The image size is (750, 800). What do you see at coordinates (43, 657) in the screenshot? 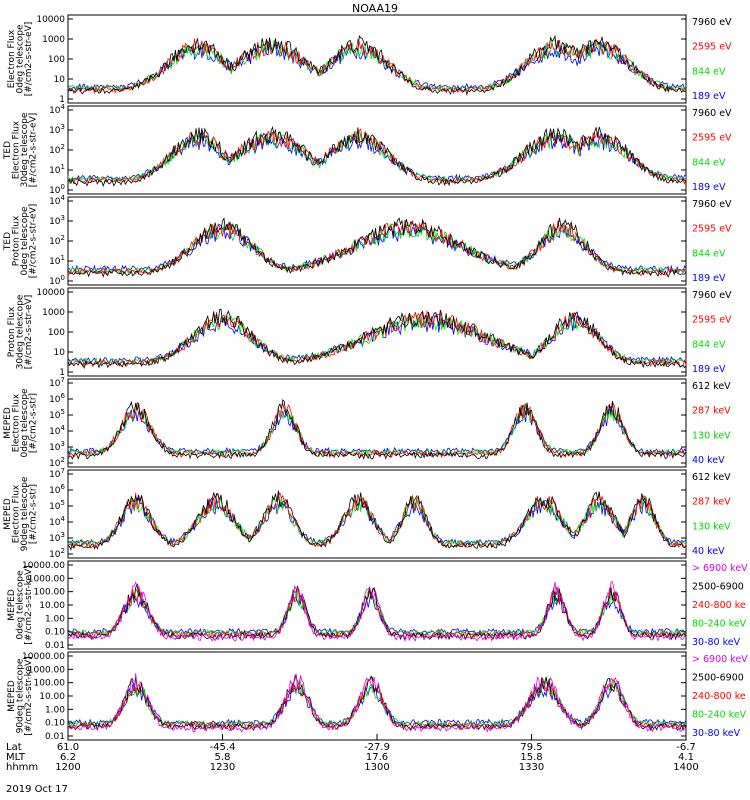
I see `y-tick-label: 10000.00` at bounding box center [43, 657].